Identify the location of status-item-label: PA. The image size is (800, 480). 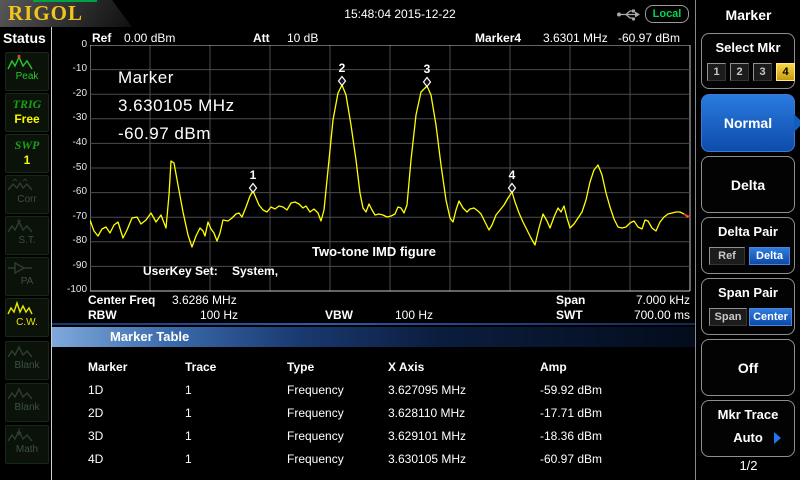
(27, 281).